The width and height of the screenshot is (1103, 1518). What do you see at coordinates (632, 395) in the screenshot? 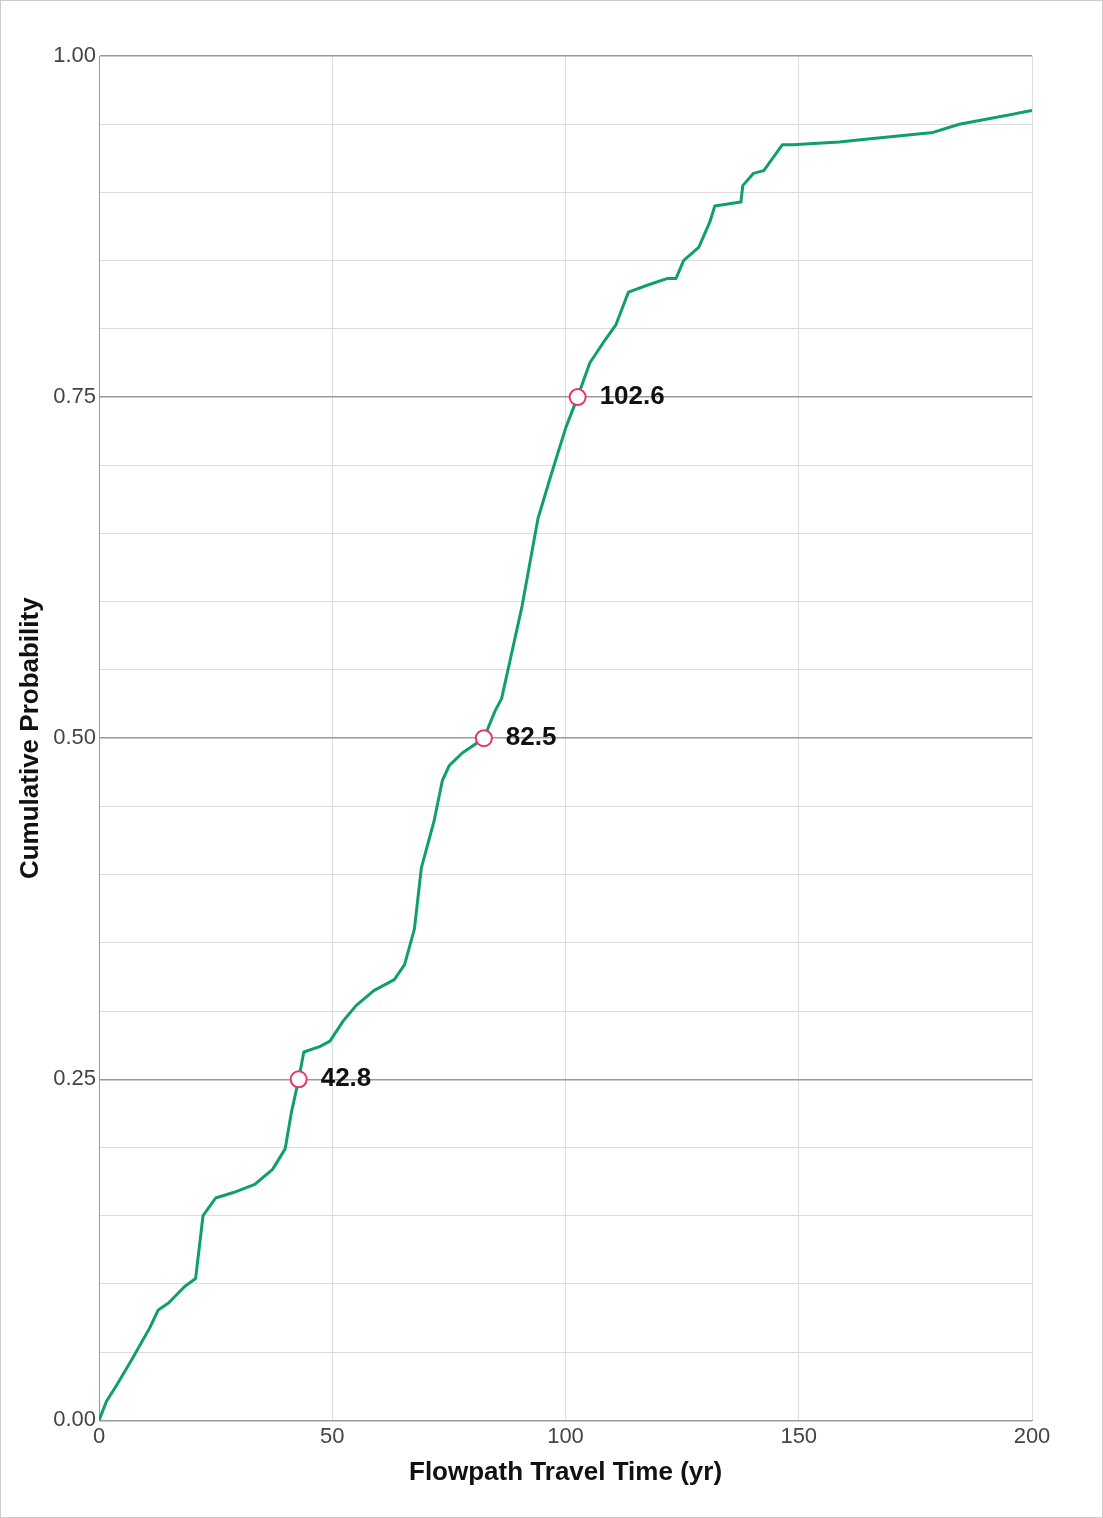
I see `annotation: 102.6` at bounding box center [632, 395].